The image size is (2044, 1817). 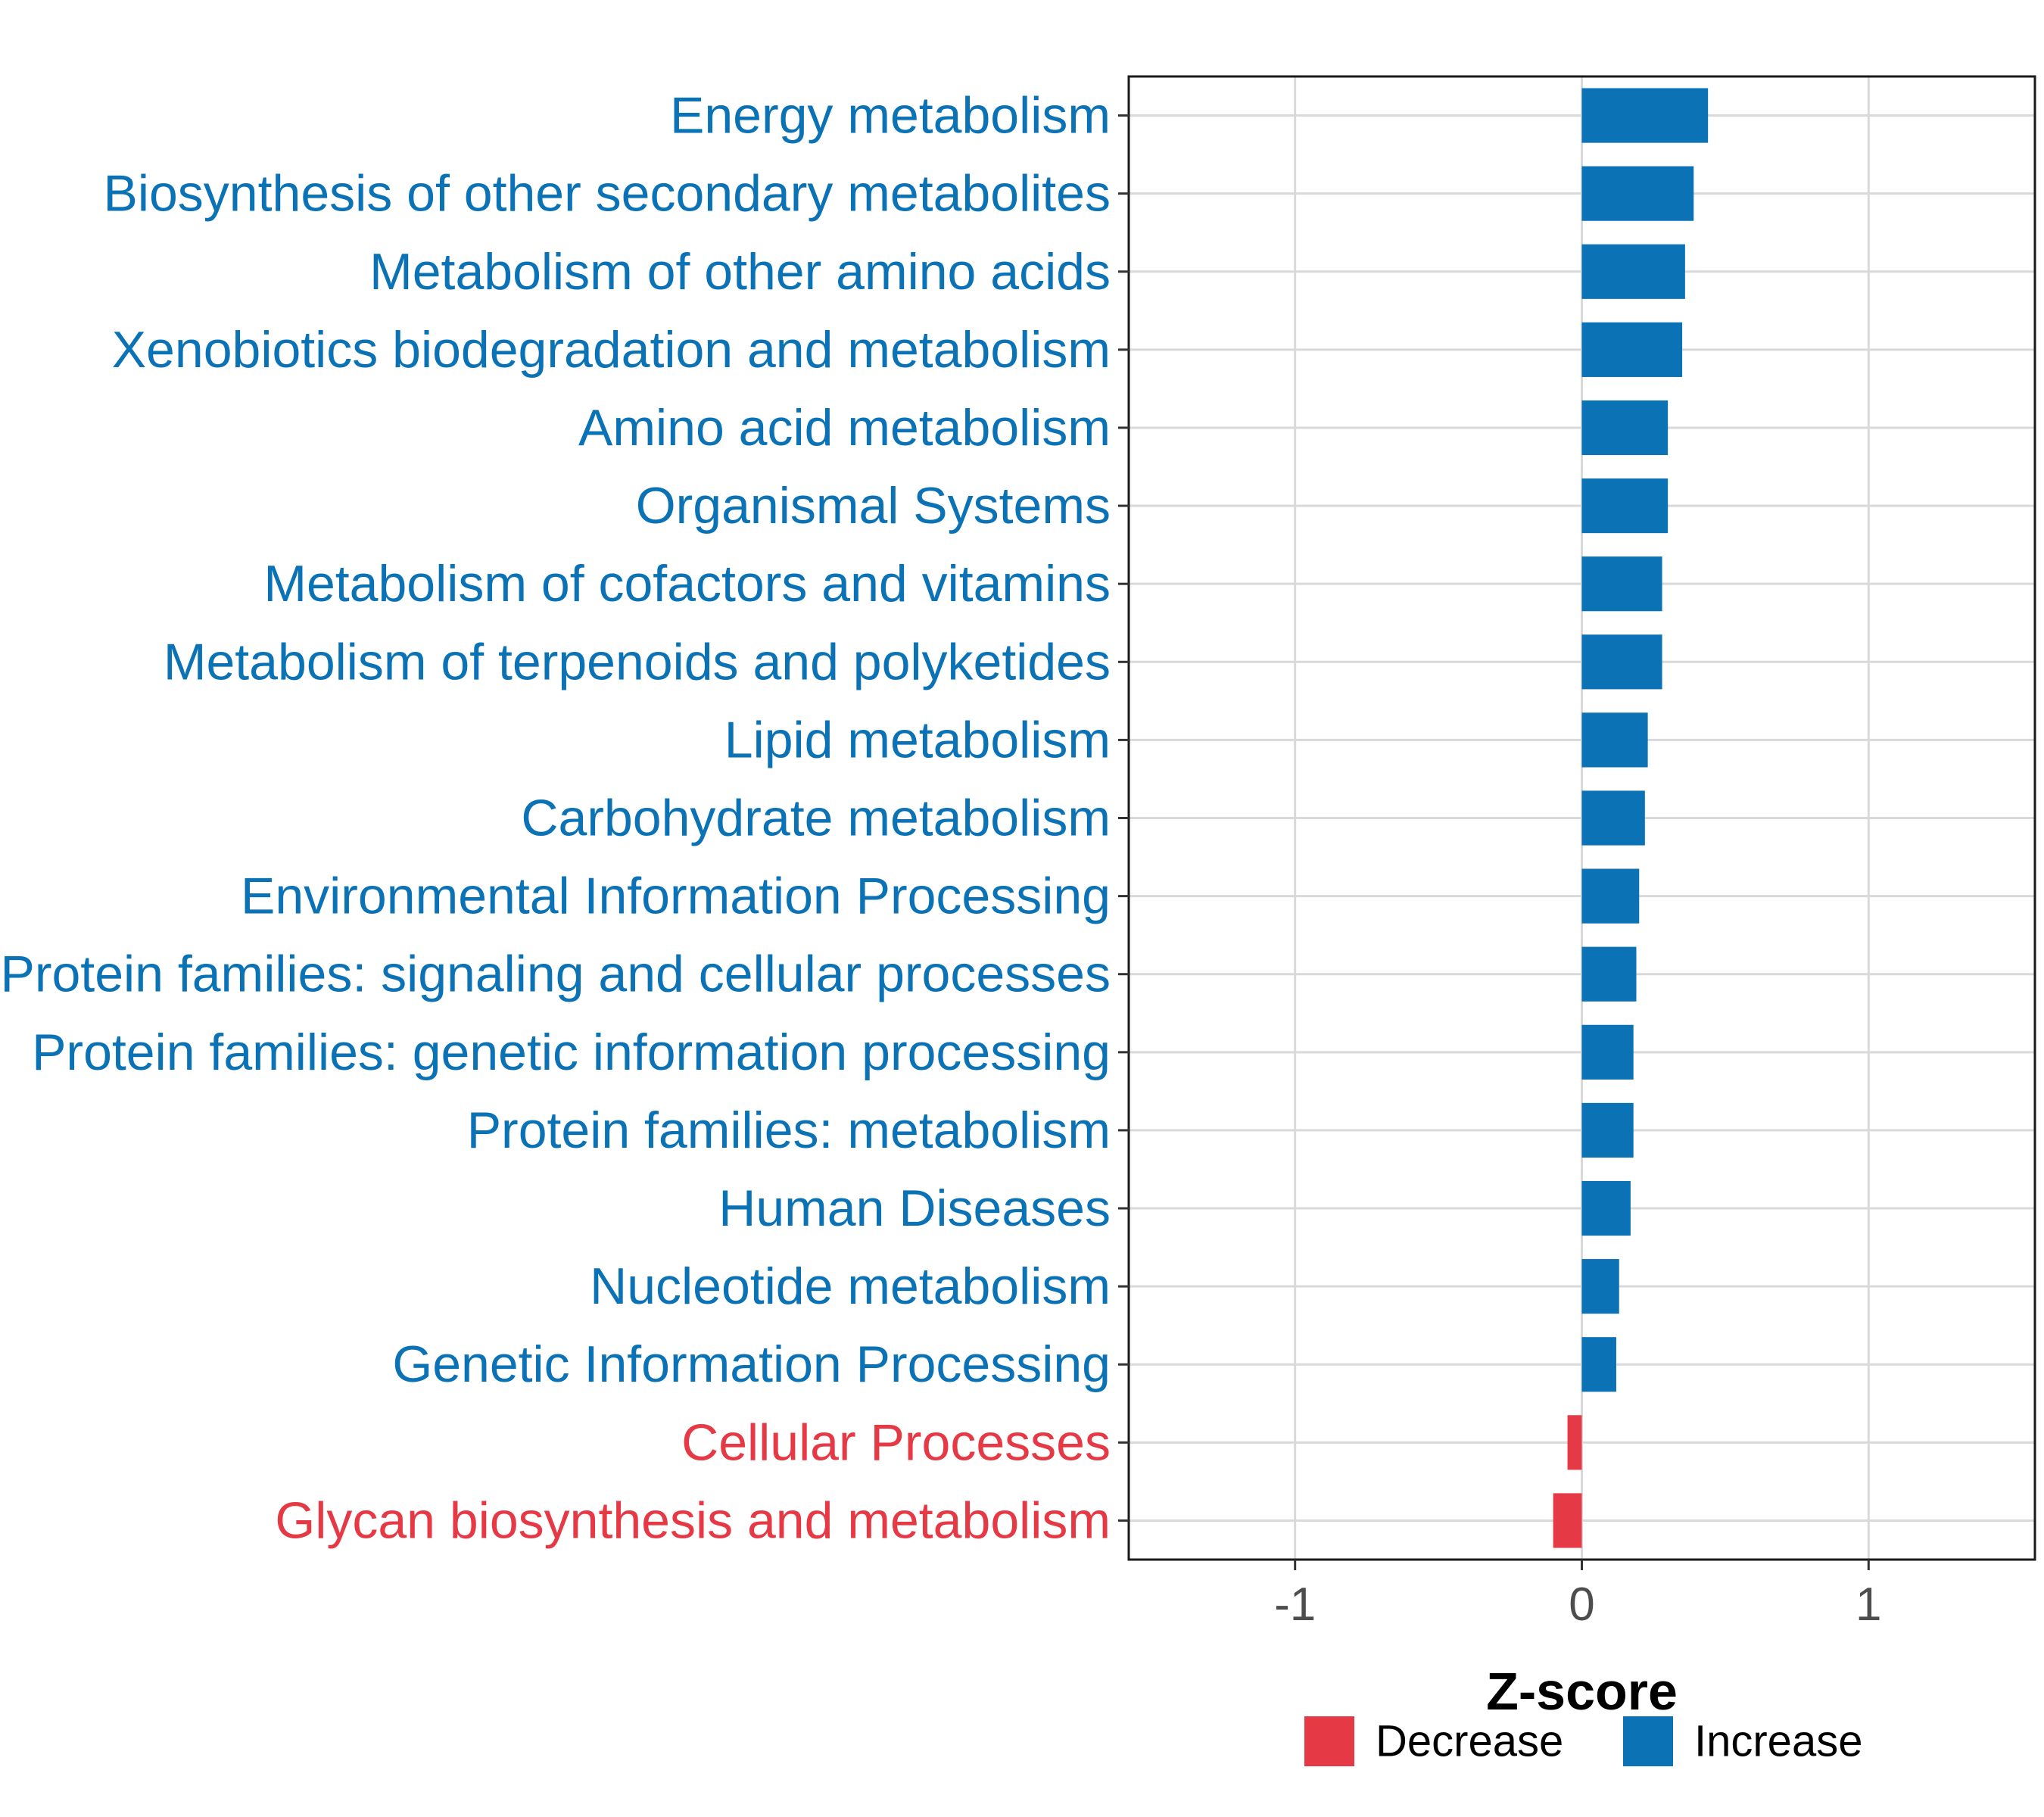 I want to click on category-label: Metabolism of cofactors and vitamins, so click(x=687, y=583).